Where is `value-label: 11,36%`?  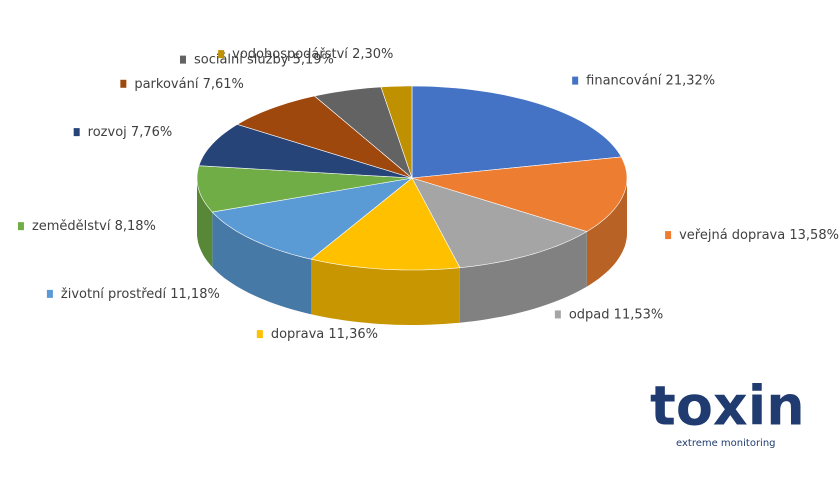
value-label: 11,36% is located at coordinates (353, 334).